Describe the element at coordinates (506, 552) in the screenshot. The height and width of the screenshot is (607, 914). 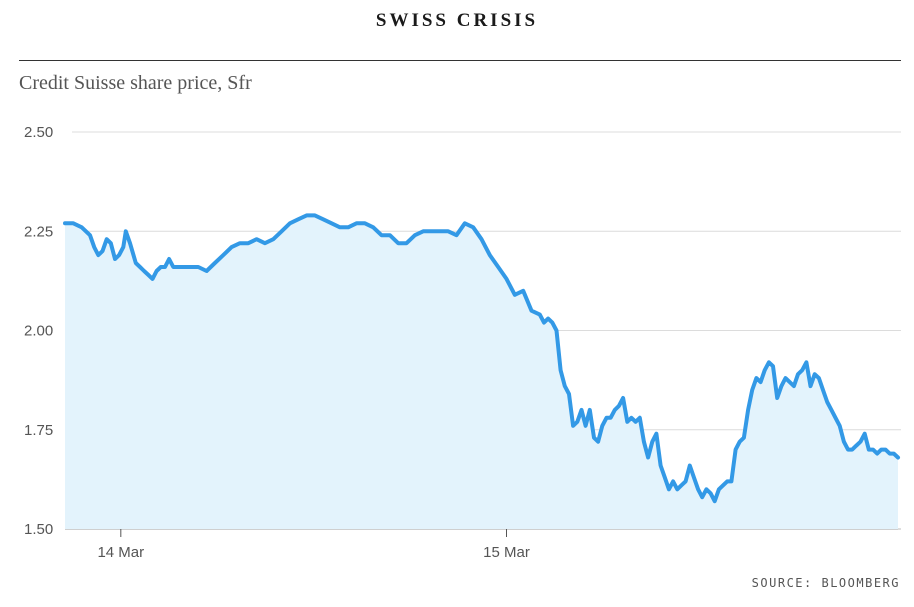
I see `x-tick-label: 15 Mar` at that location.